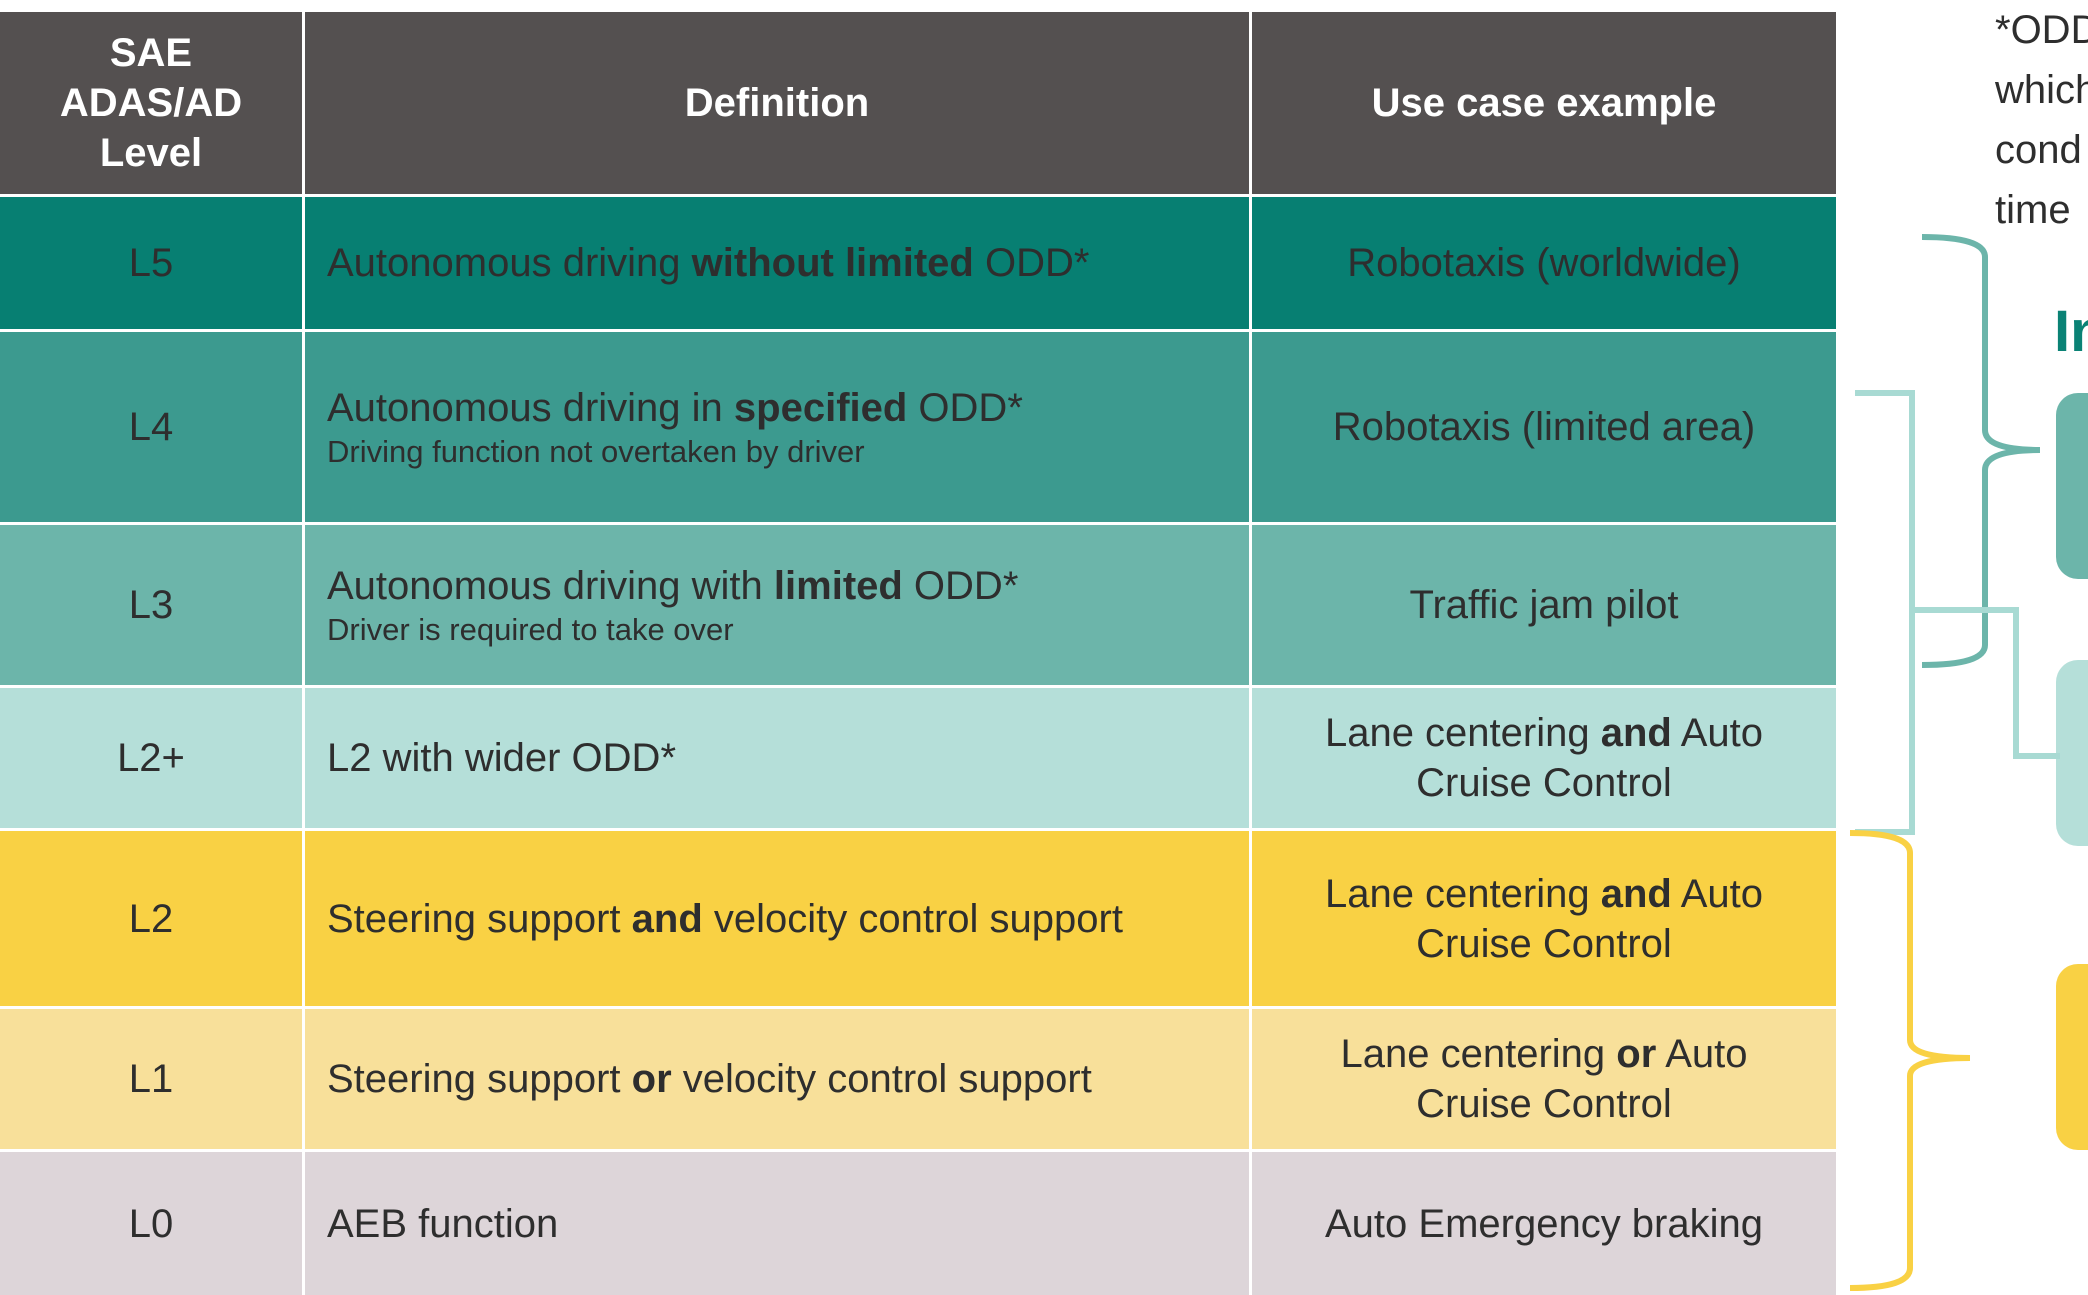 The height and width of the screenshot is (1295, 2088). I want to click on category-box-yellow, so click(2072, 1057).